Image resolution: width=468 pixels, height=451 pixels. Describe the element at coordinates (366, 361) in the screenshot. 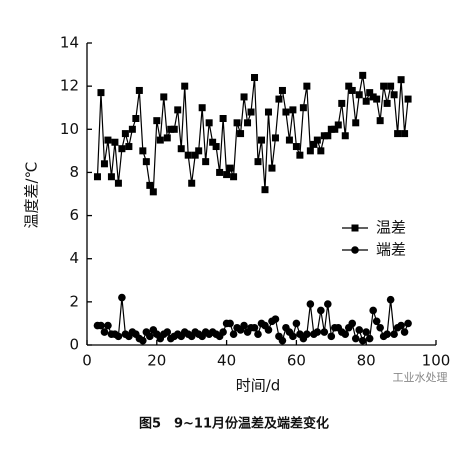

I see `x-tick-label: 80` at that location.